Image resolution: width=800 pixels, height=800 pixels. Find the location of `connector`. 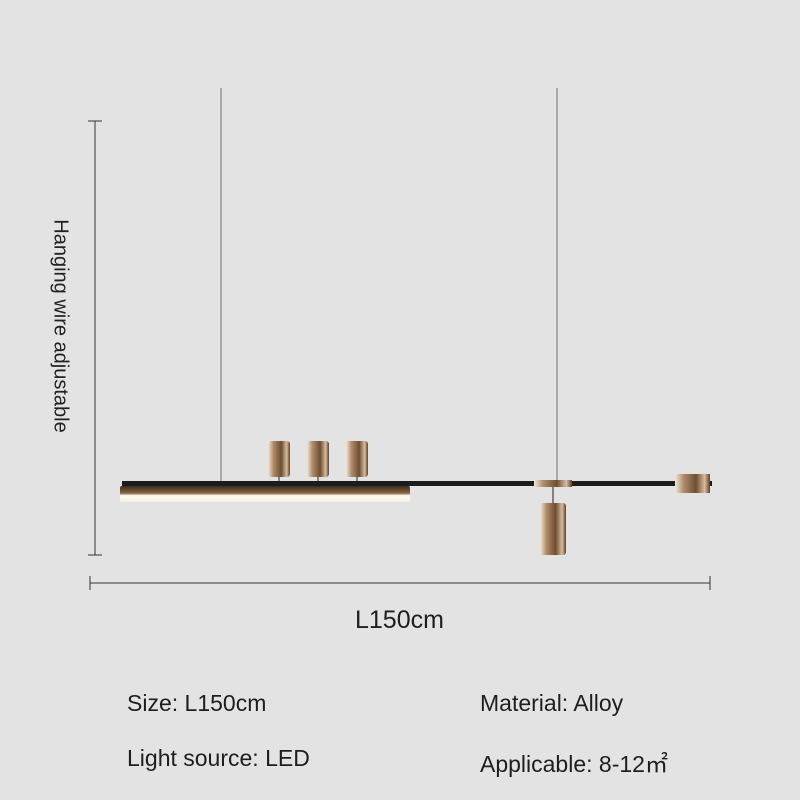

connector is located at coordinates (553, 483).